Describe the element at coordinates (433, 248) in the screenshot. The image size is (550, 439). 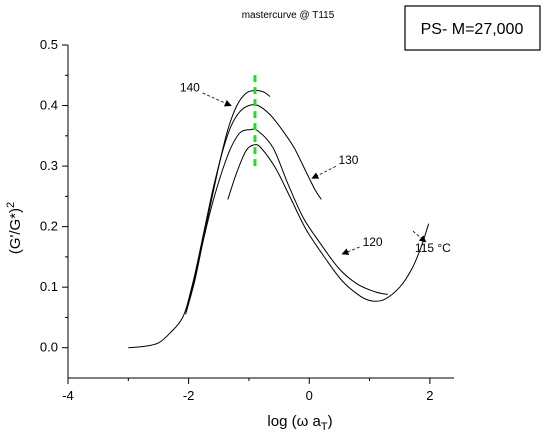
I see `series-annotation-label: 115 °C` at that location.